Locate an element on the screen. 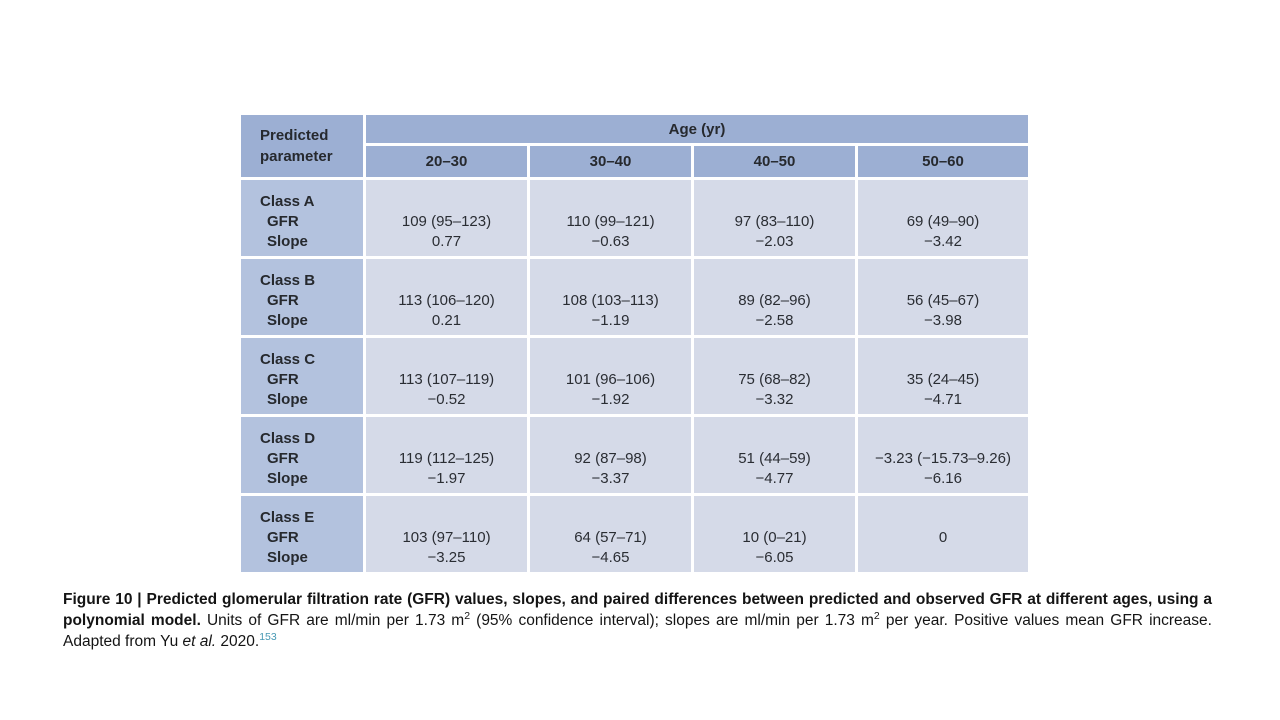 The height and width of the screenshot is (720, 1280). gfr-value: 35 (24–45) is located at coordinates (943, 379).